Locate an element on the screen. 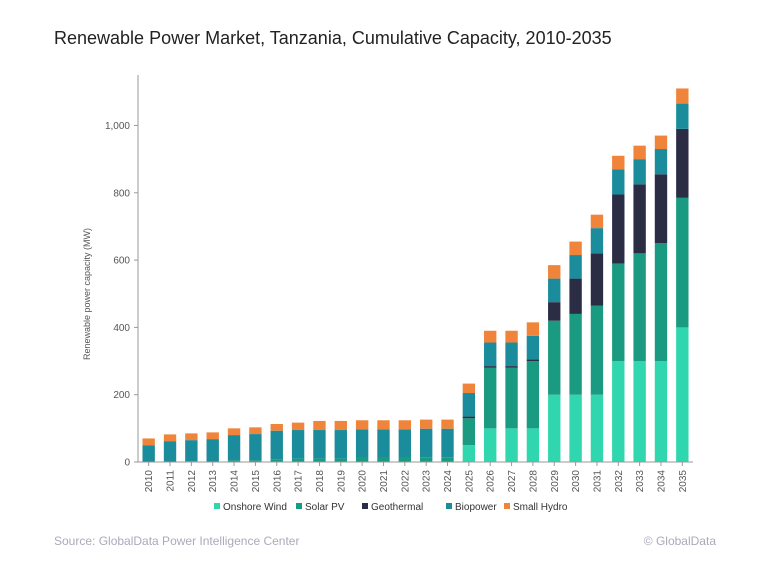 The width and height of the screenshot is (768, 576). x-tick-label: 2033 is located at coordinates (640, 481).